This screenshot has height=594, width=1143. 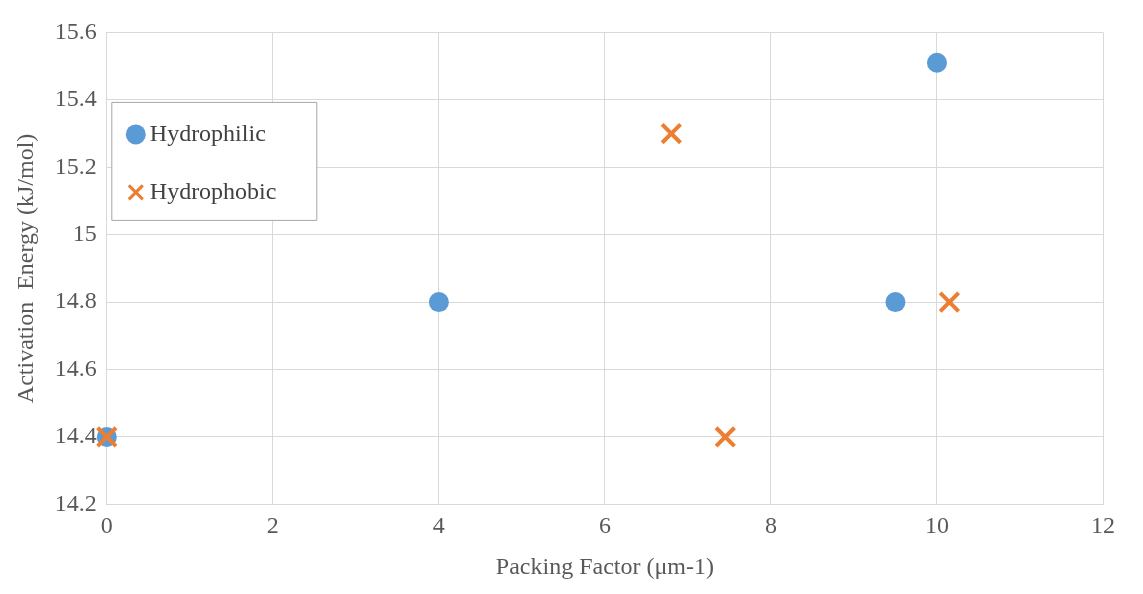 I want to click on y-tick-label: 14.4, so click(x=75, y=435).